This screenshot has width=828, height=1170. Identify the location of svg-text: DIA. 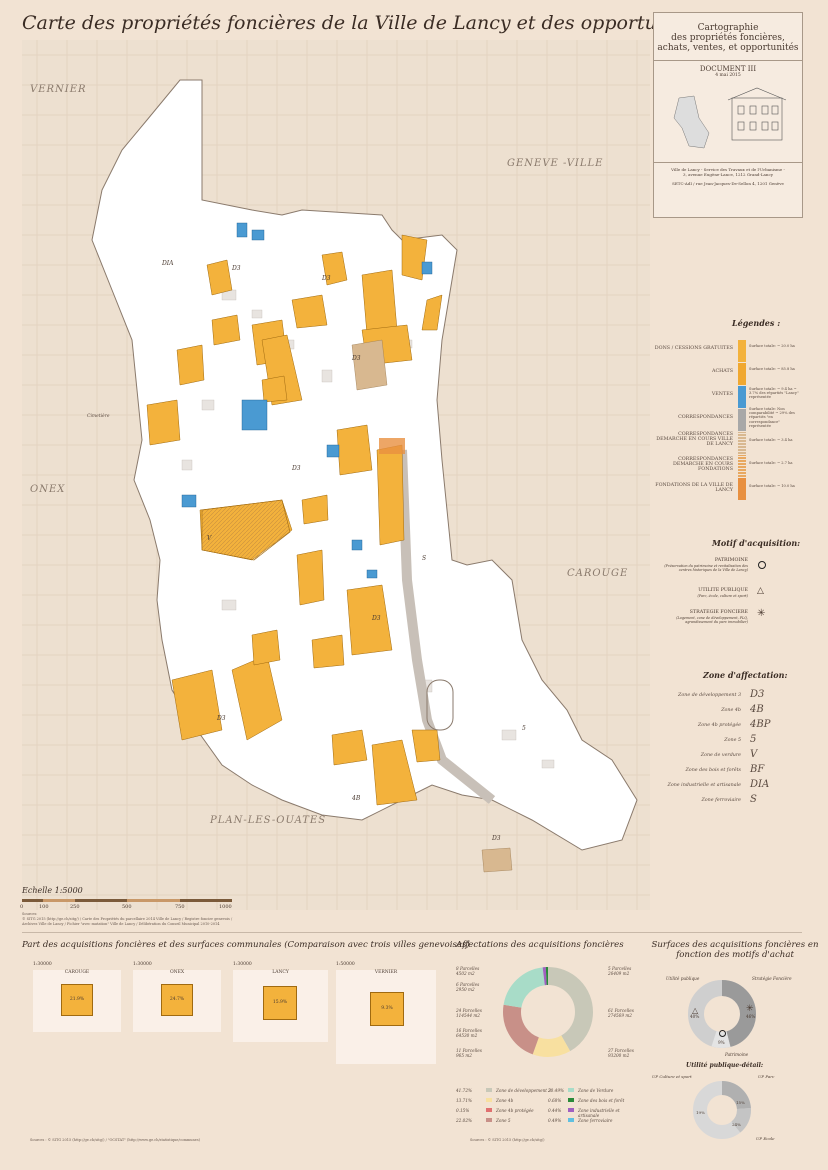
(167, 263).